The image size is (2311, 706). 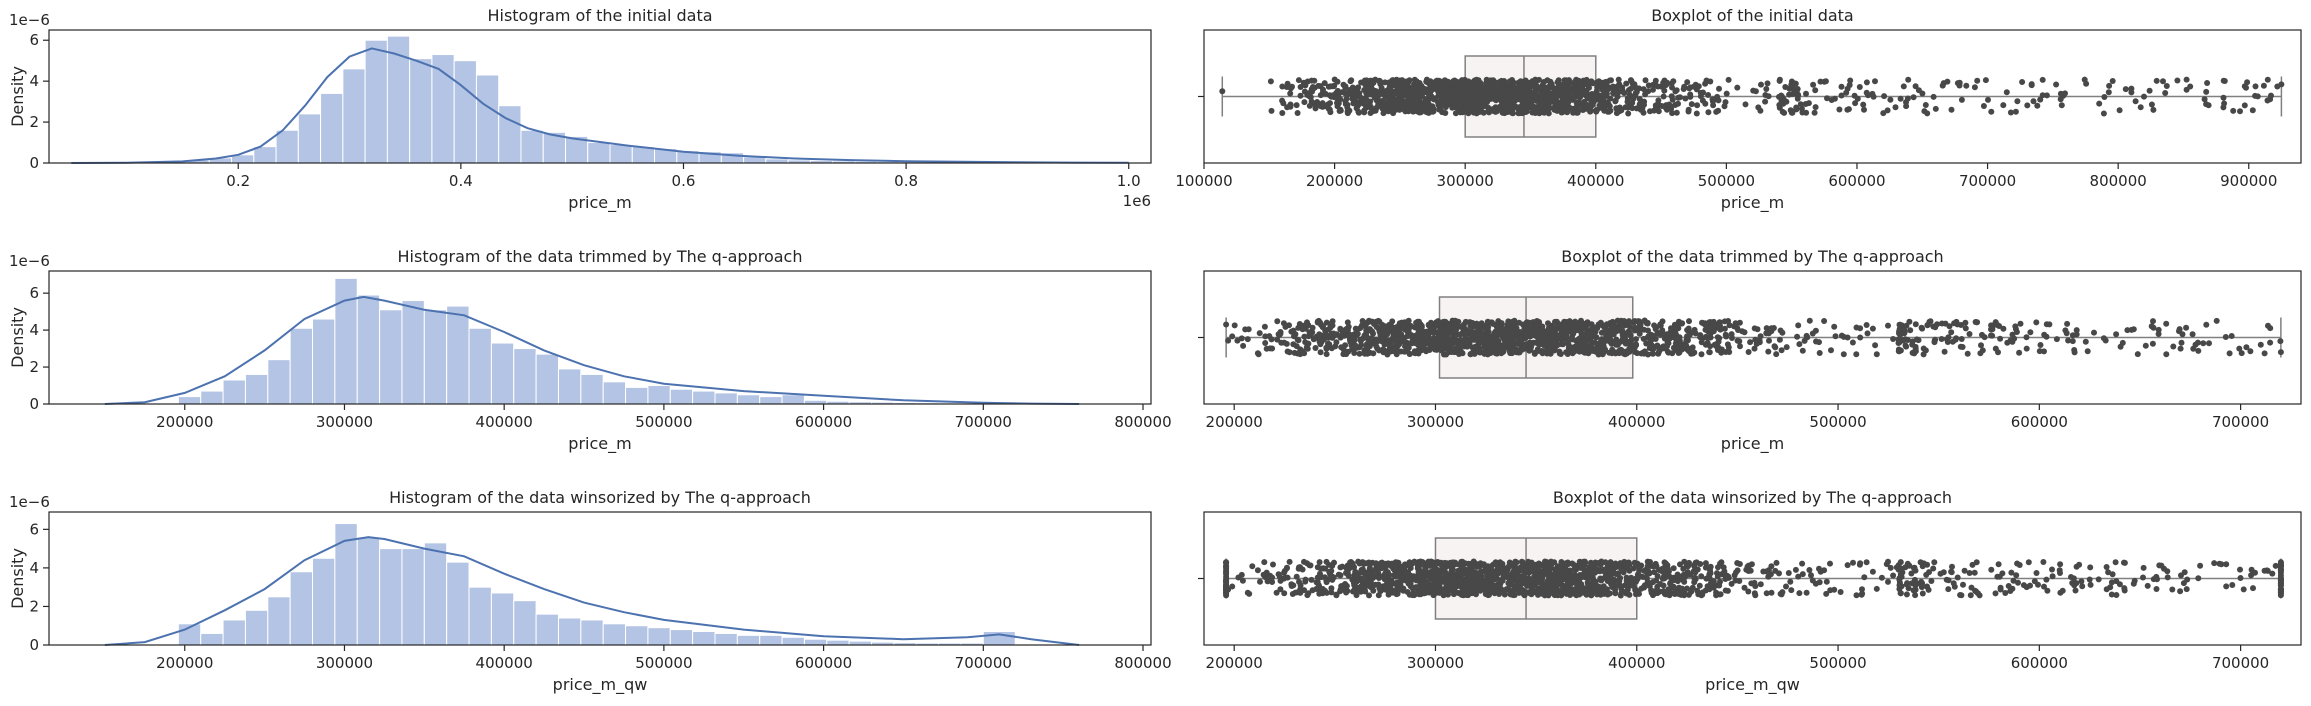 I want to click on x-tick-label: 700000, so click(x=2240, y=422).